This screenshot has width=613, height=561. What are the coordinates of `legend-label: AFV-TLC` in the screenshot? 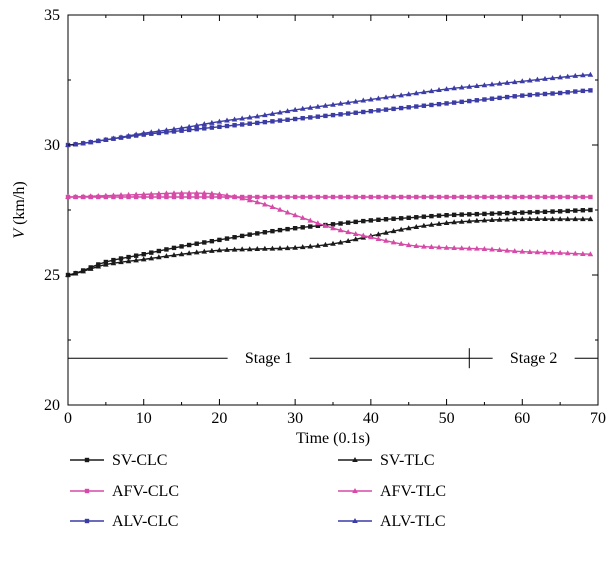 It's located at (413, 491).